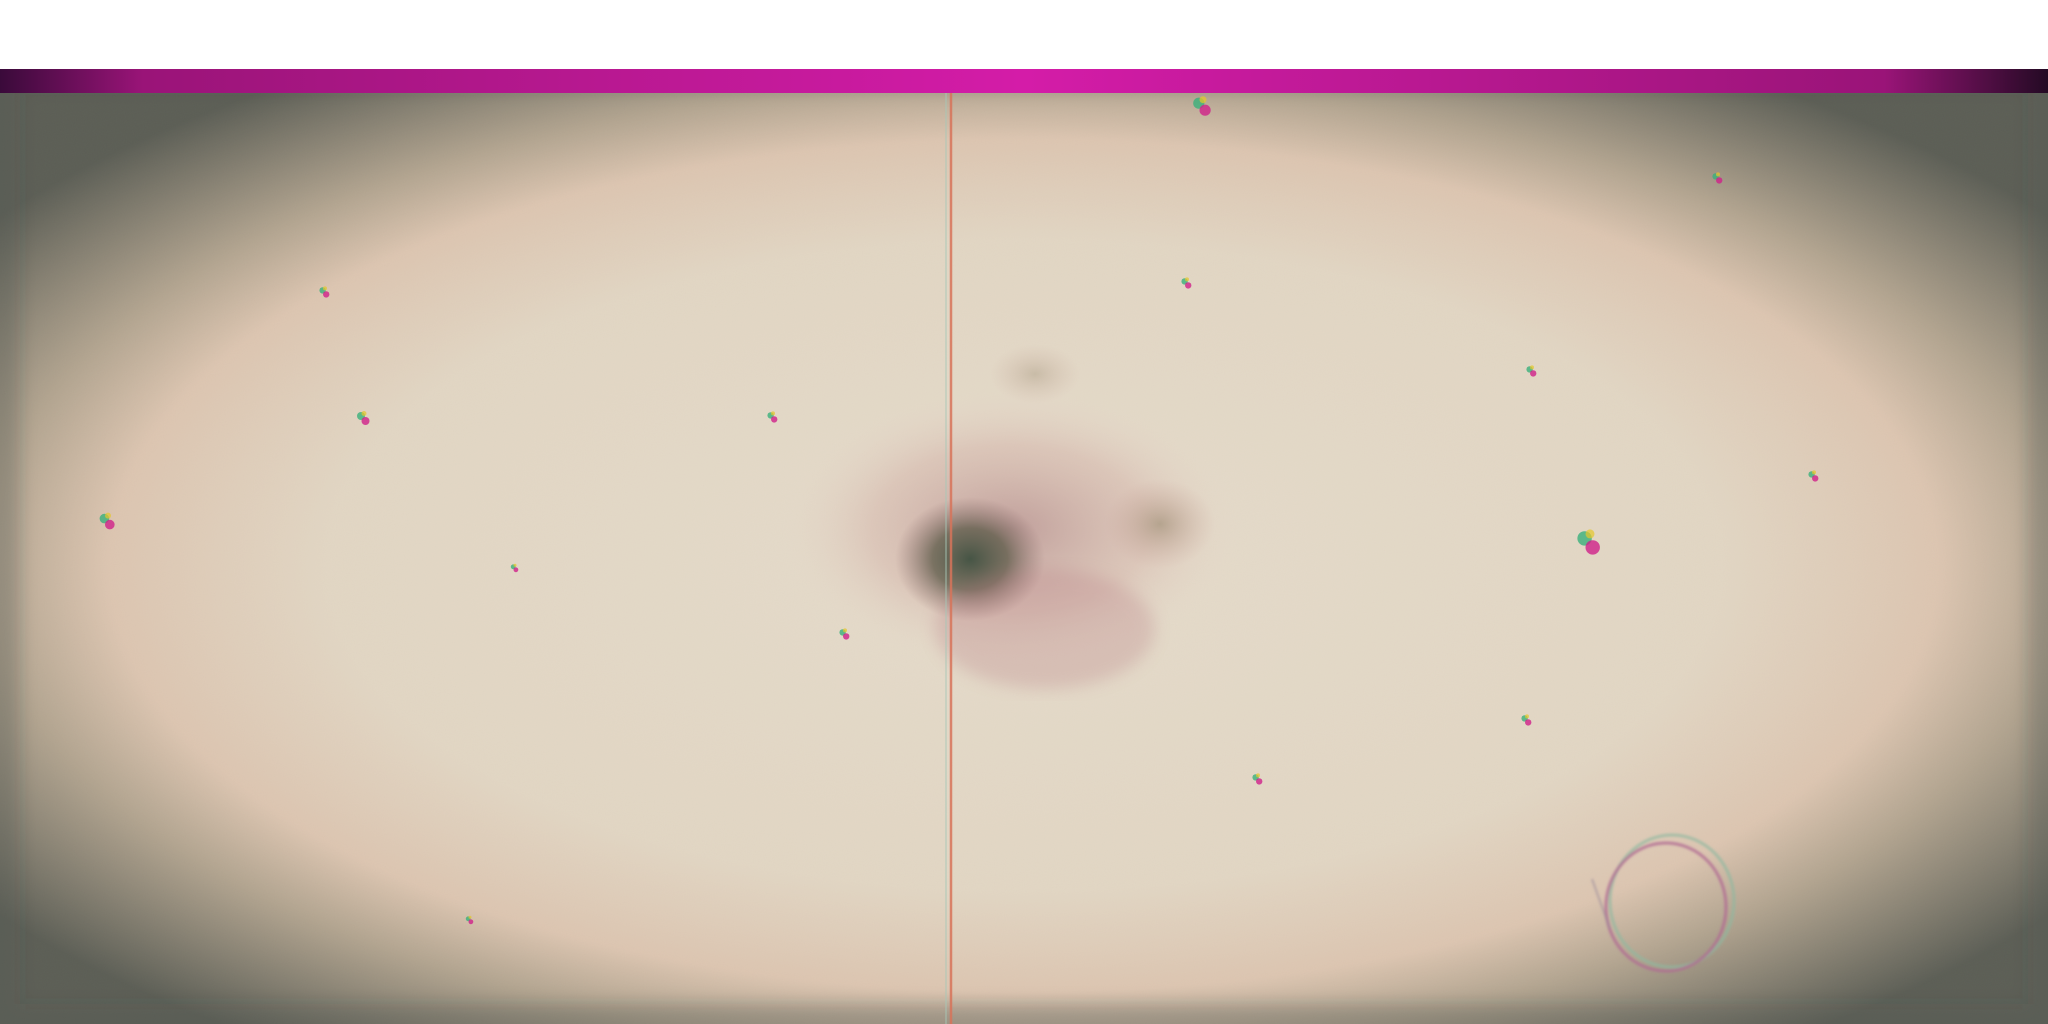  Describe the element at coordinates (1035, 374) in the screenshot. I see `blob-top` at that location.